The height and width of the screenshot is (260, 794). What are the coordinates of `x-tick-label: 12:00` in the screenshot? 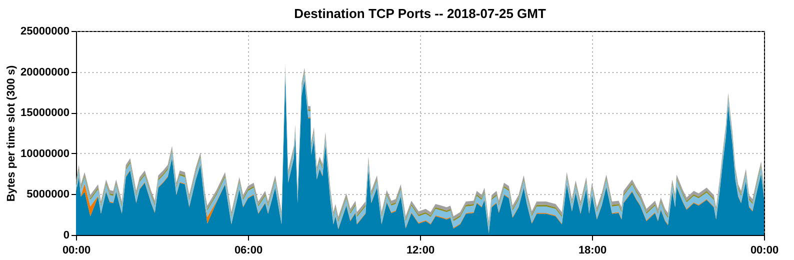 It's located at (420, 250).